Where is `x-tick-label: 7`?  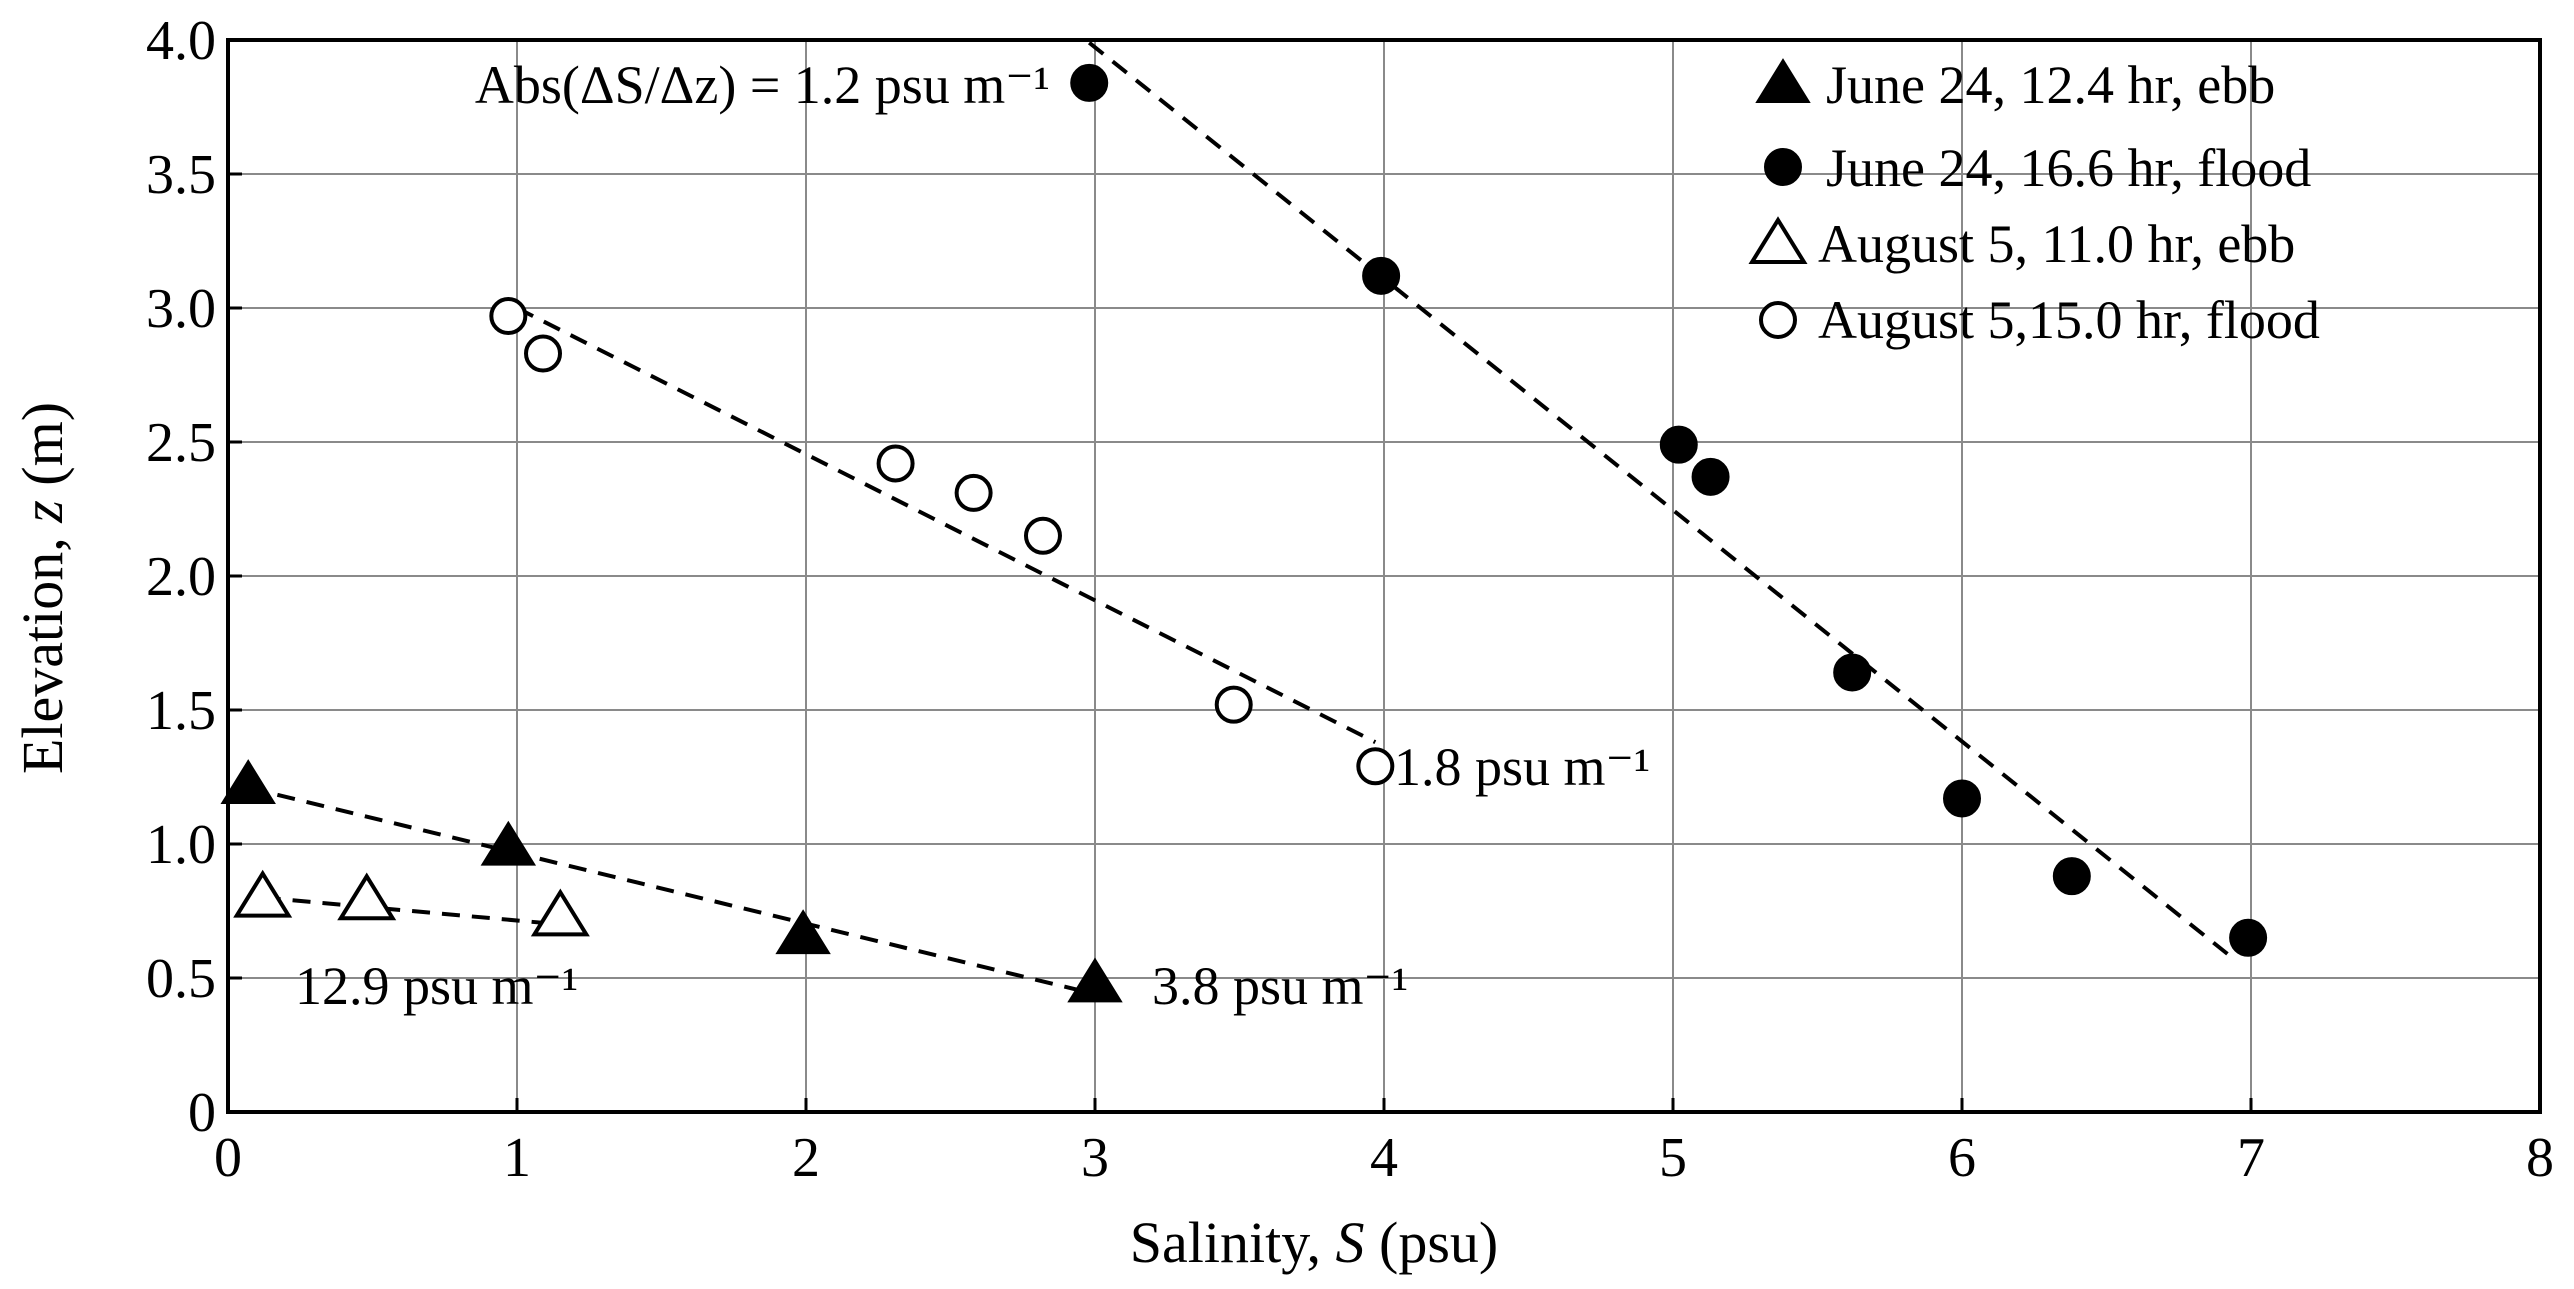
x-tick-label: 7 is located at coordinates (2251, 1158).